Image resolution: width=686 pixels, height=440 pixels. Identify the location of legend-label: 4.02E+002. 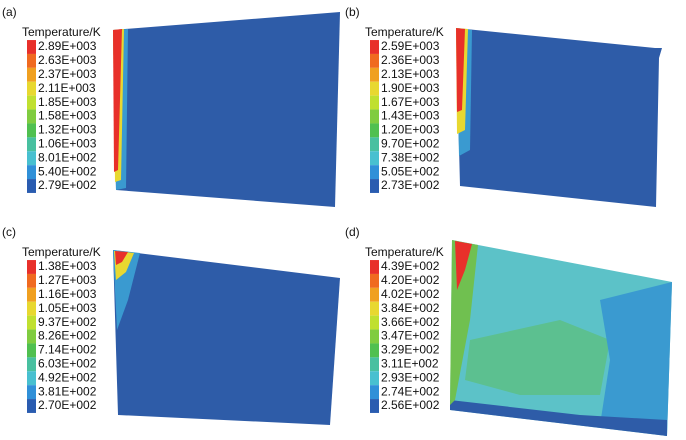
(410, 294).